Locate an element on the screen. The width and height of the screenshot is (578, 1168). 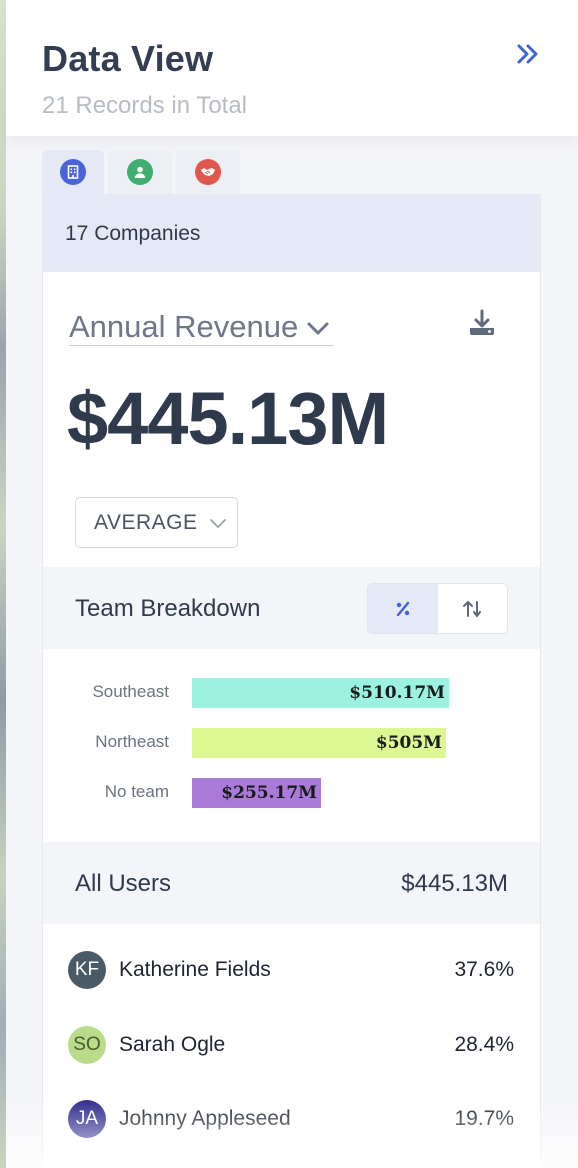
percent-mode-button is located at coordinates (403, 608).